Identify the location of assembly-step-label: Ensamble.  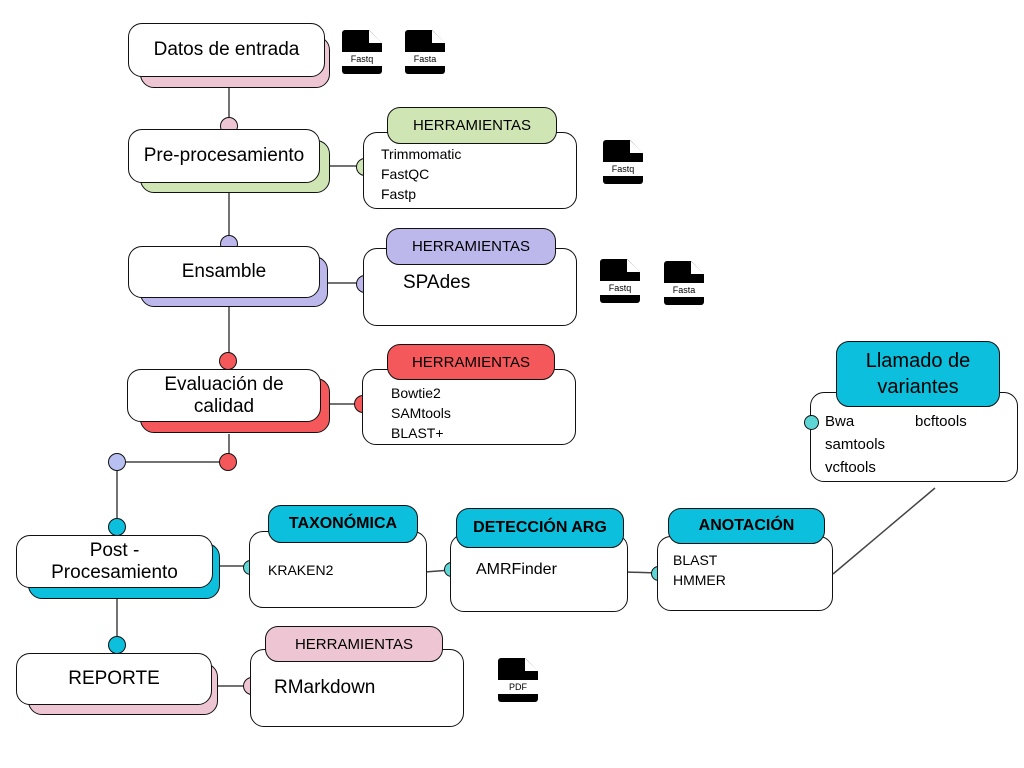
(224, 271).